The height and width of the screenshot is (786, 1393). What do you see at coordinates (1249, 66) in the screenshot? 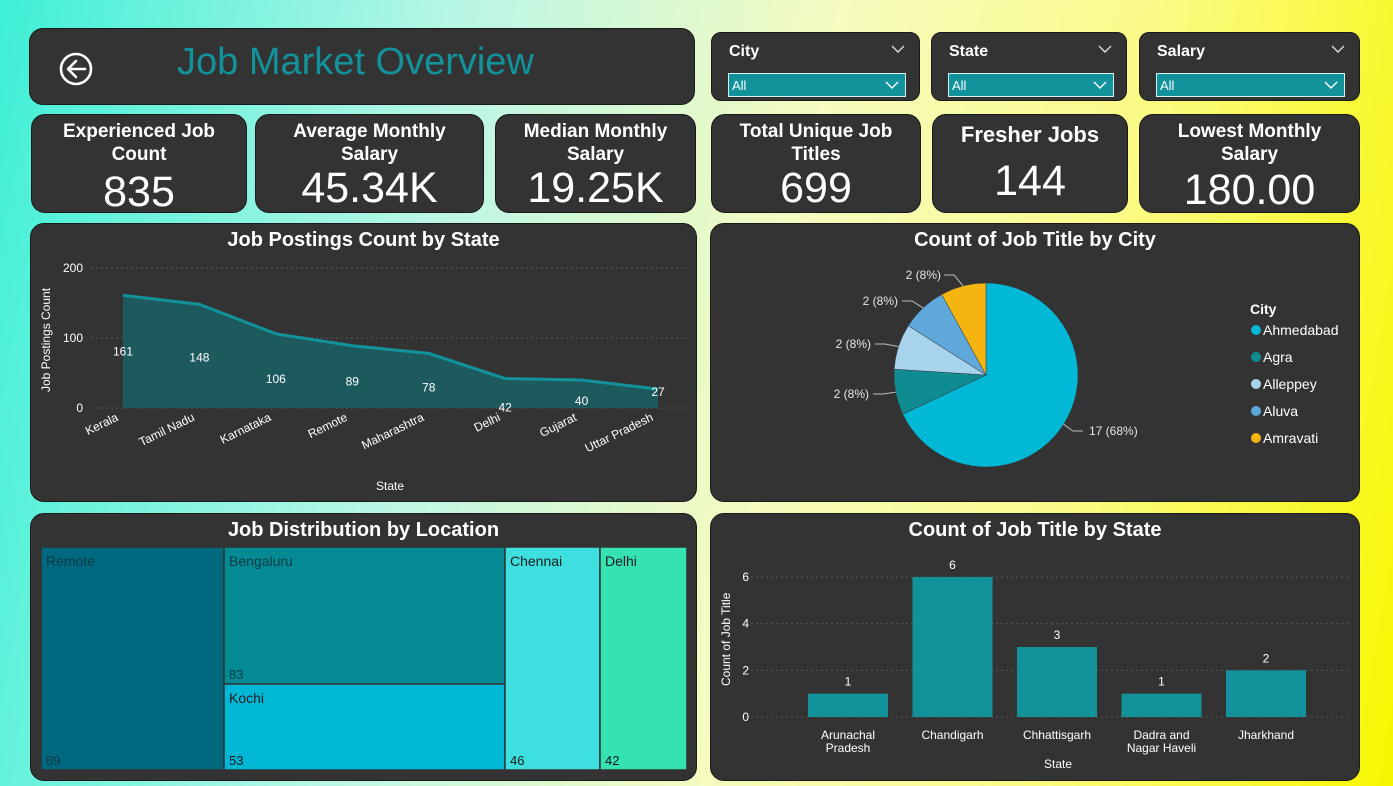
I see `salary-slicer: Salary All` at bounding box center [1249, 66].